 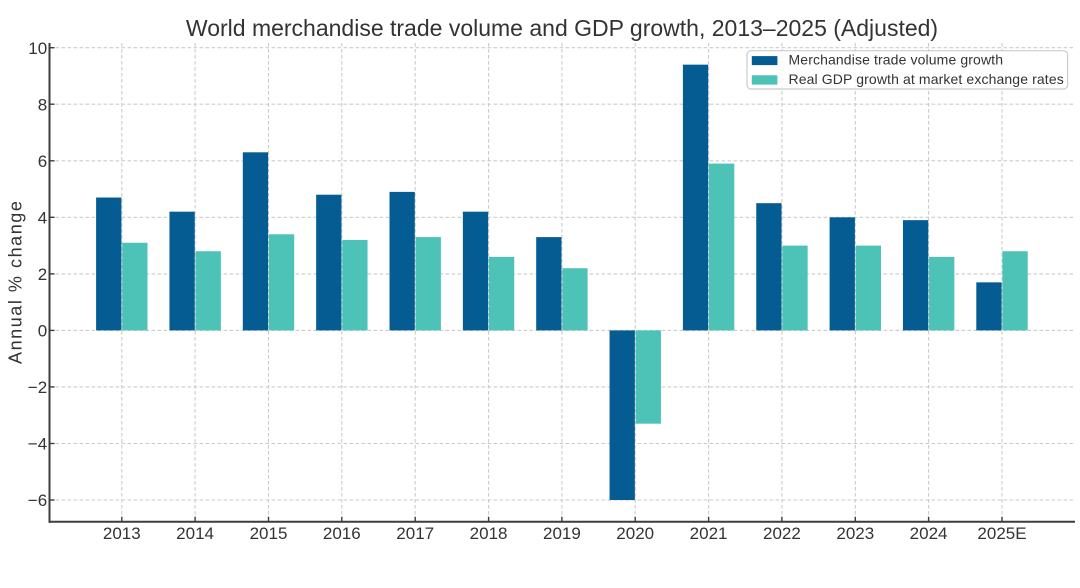 I want to click on svg-text: 2, so click(x=42, y=274).